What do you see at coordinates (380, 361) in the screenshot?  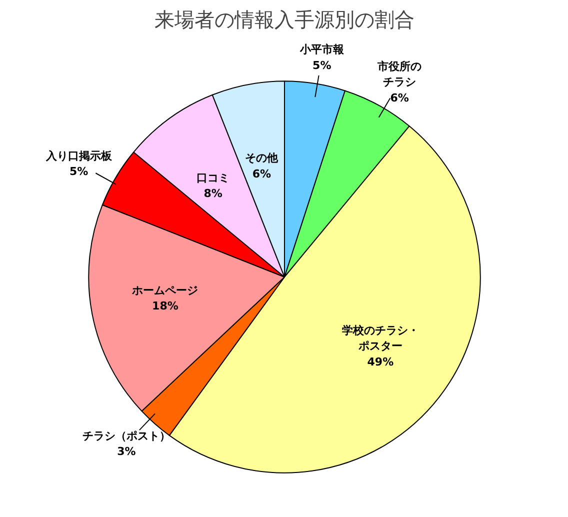 I see `data-label: 49%` at bounding box center [380, 361].